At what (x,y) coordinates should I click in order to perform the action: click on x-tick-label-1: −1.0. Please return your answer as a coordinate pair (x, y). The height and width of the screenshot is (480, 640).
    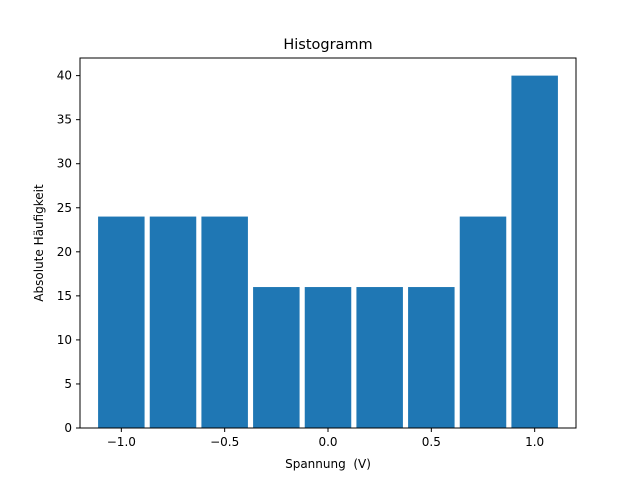
    Looking at the image, I should click on (121, 442).